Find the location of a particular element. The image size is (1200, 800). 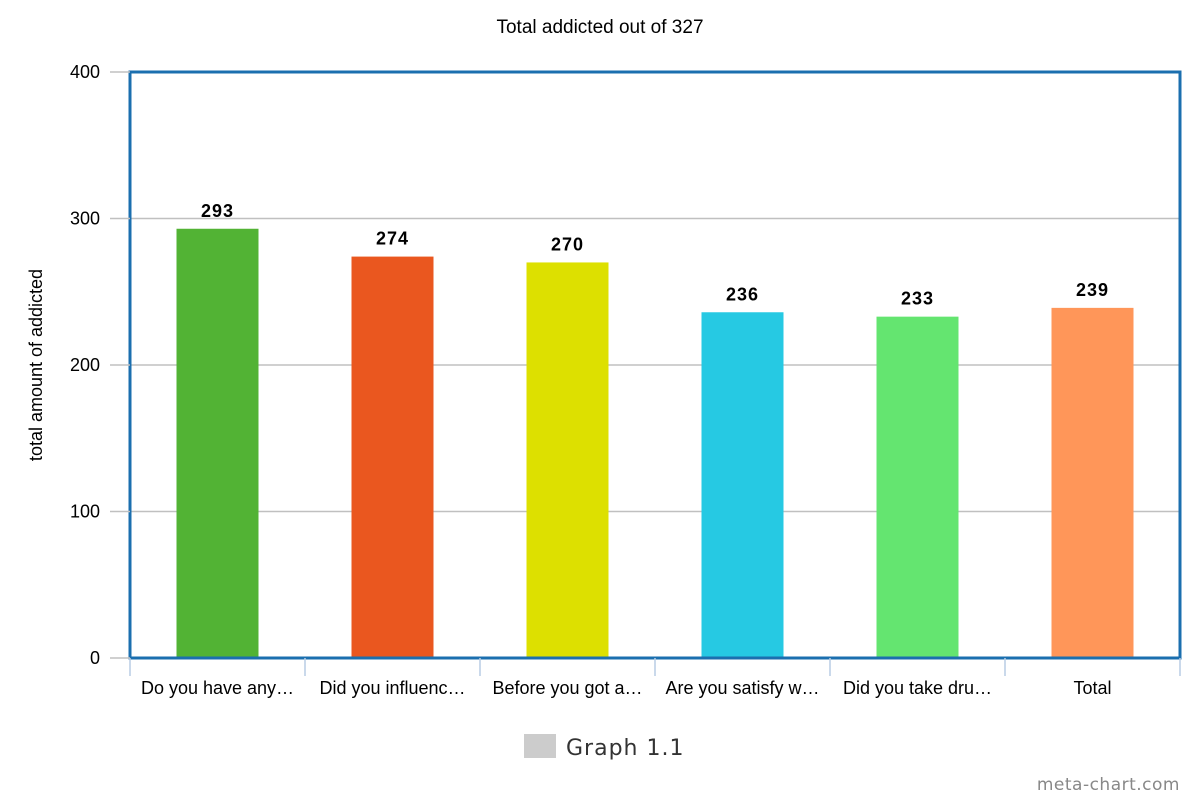

y-tick-label: 200 is located at coordinates (85, 365).